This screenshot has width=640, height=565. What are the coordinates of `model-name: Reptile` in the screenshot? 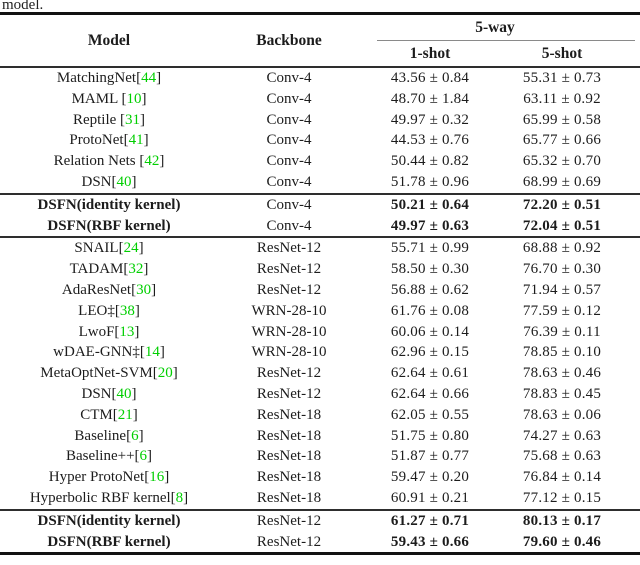 It's located at (96, 119).